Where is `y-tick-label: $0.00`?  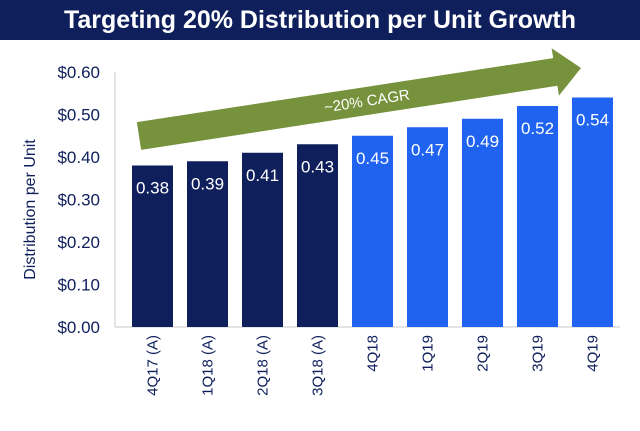 y-tick-label: $0.00 is located at coordinates (78, 327).